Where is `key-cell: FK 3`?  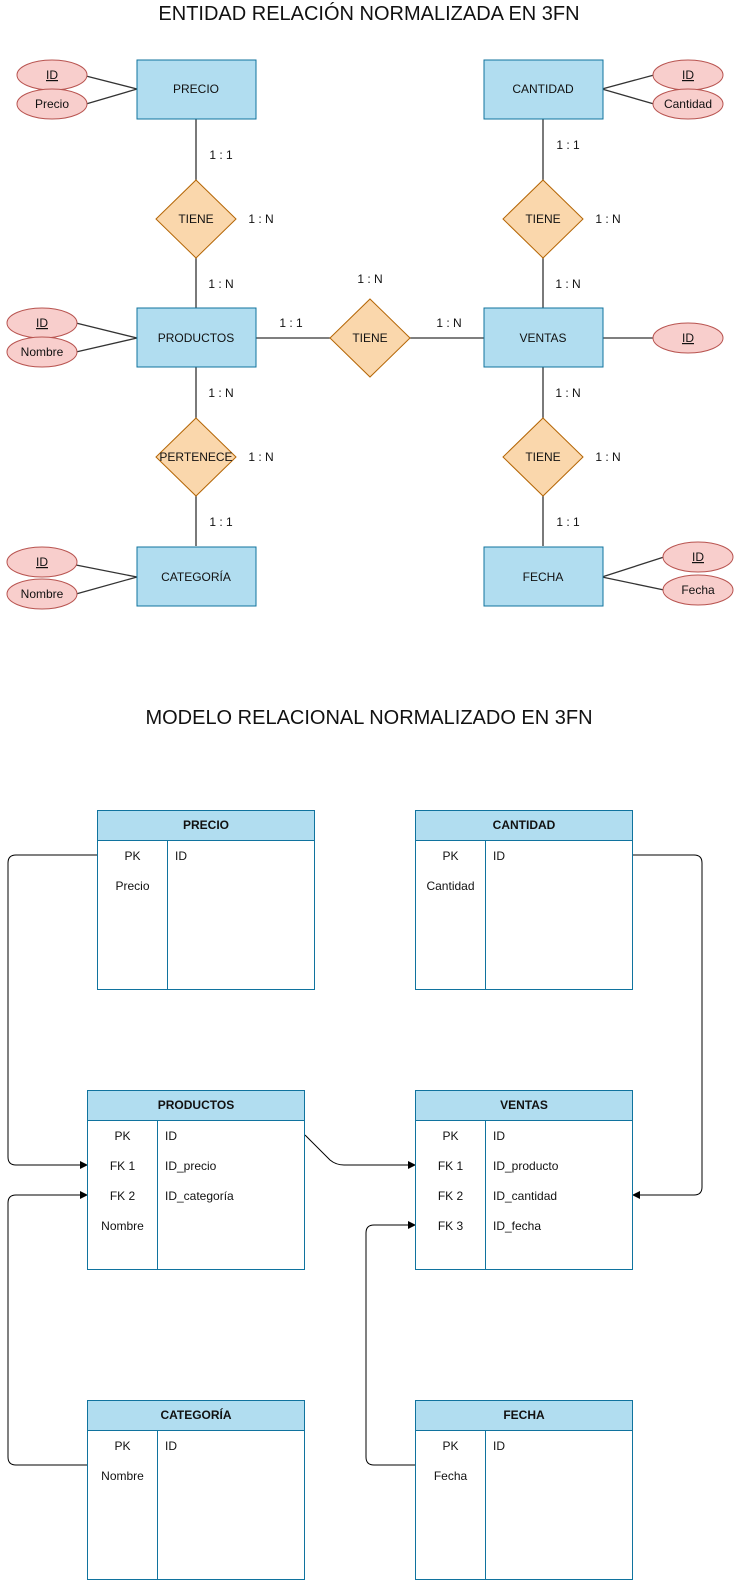
key-cell: FK 3 is located at coordinates (450, 1226).